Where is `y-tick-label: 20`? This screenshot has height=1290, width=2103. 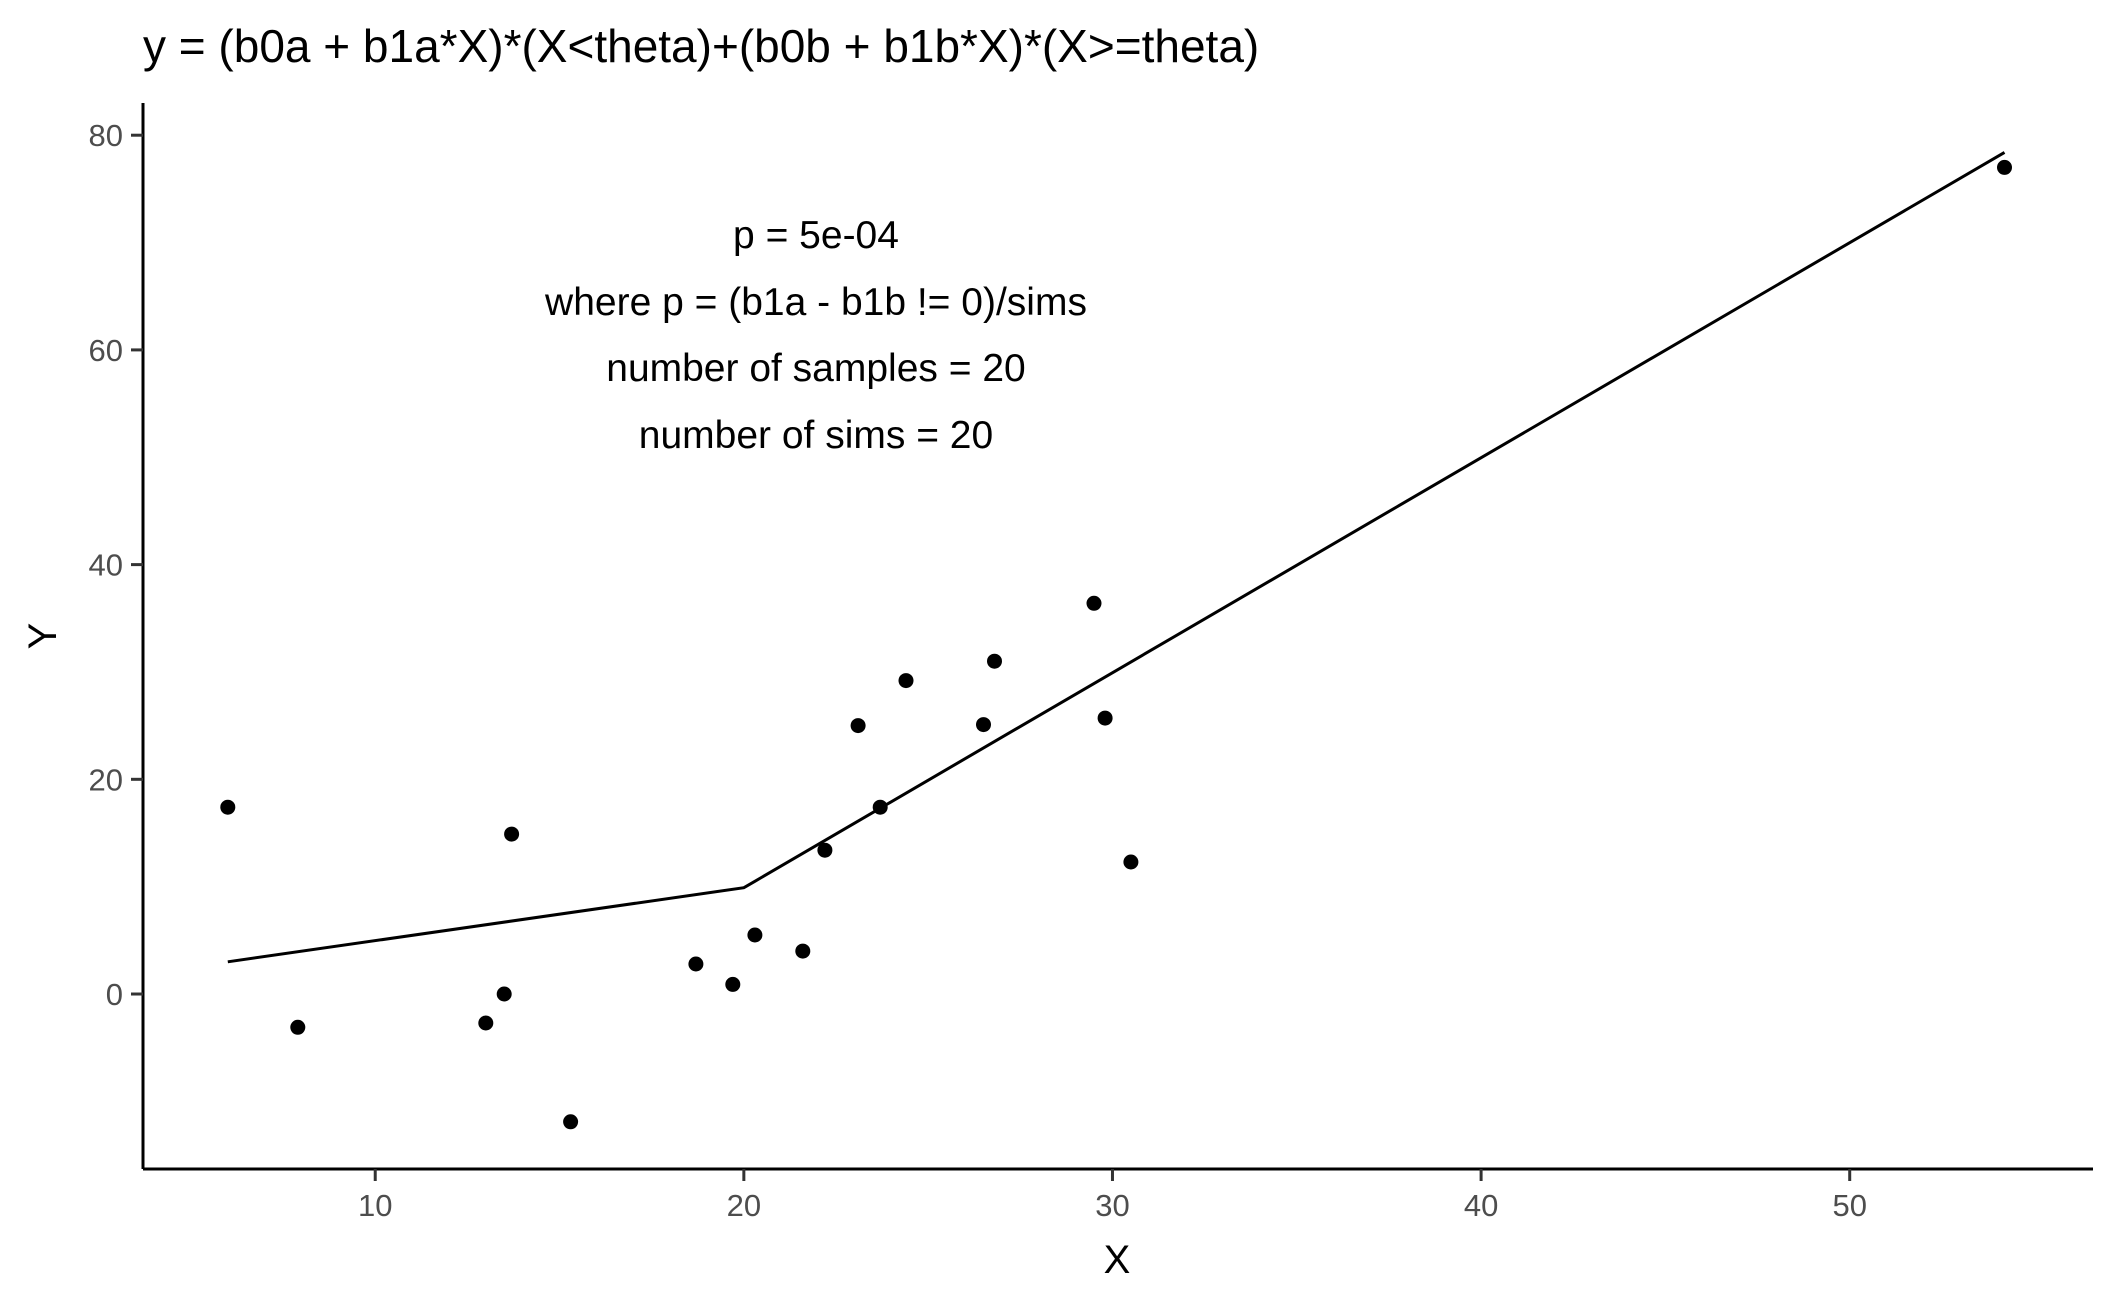
y-tick-label: 20 is located at coordinates (106, 779).